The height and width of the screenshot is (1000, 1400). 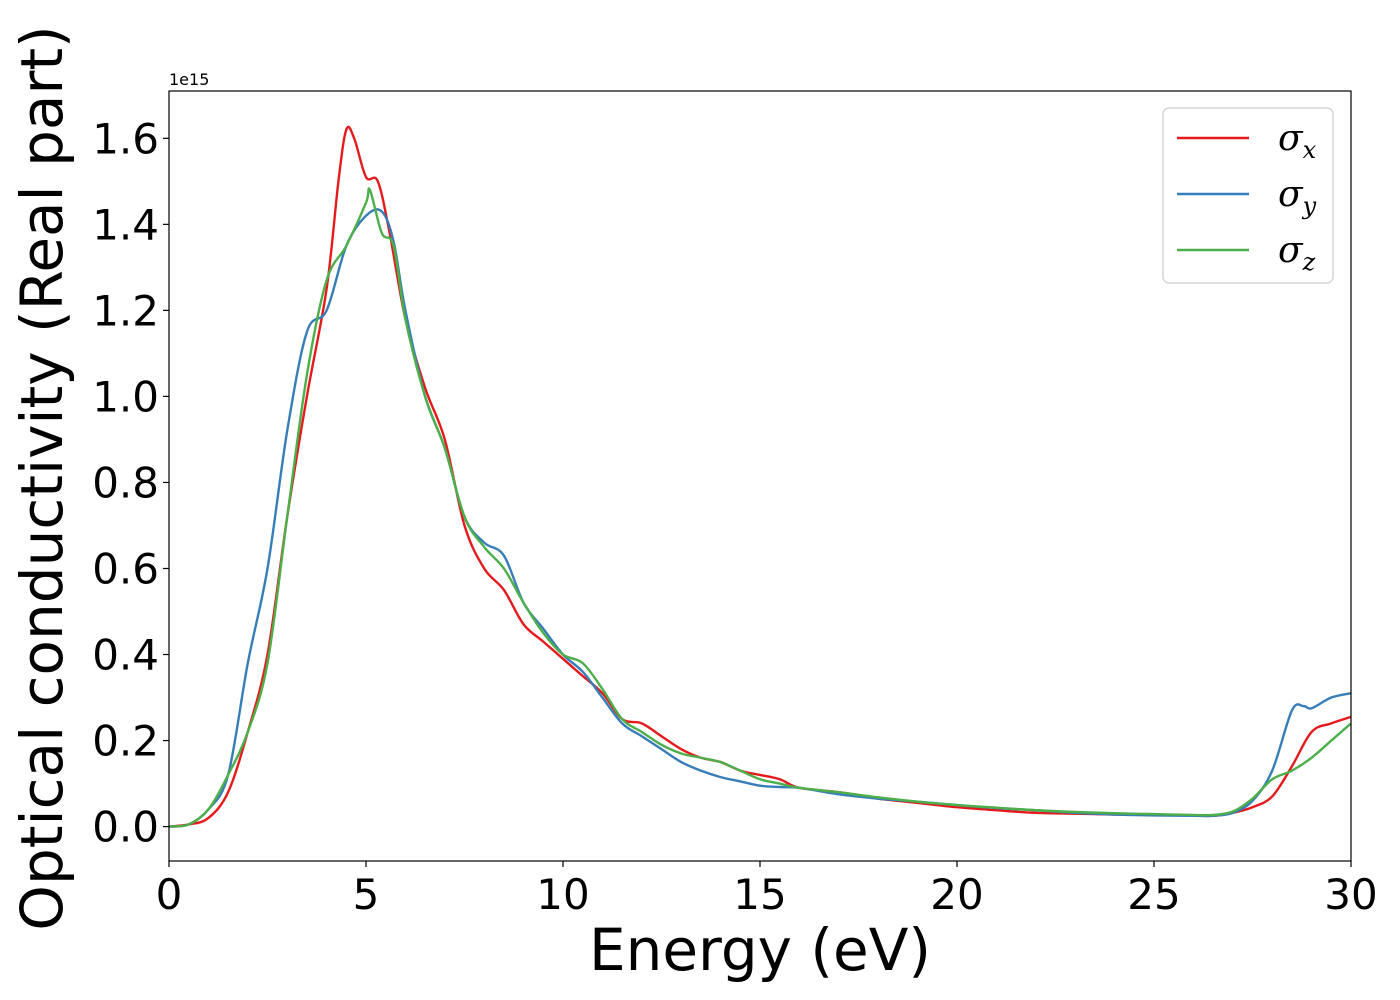 I want to click on legend-subscript: x, so click(x=1310, y=150).